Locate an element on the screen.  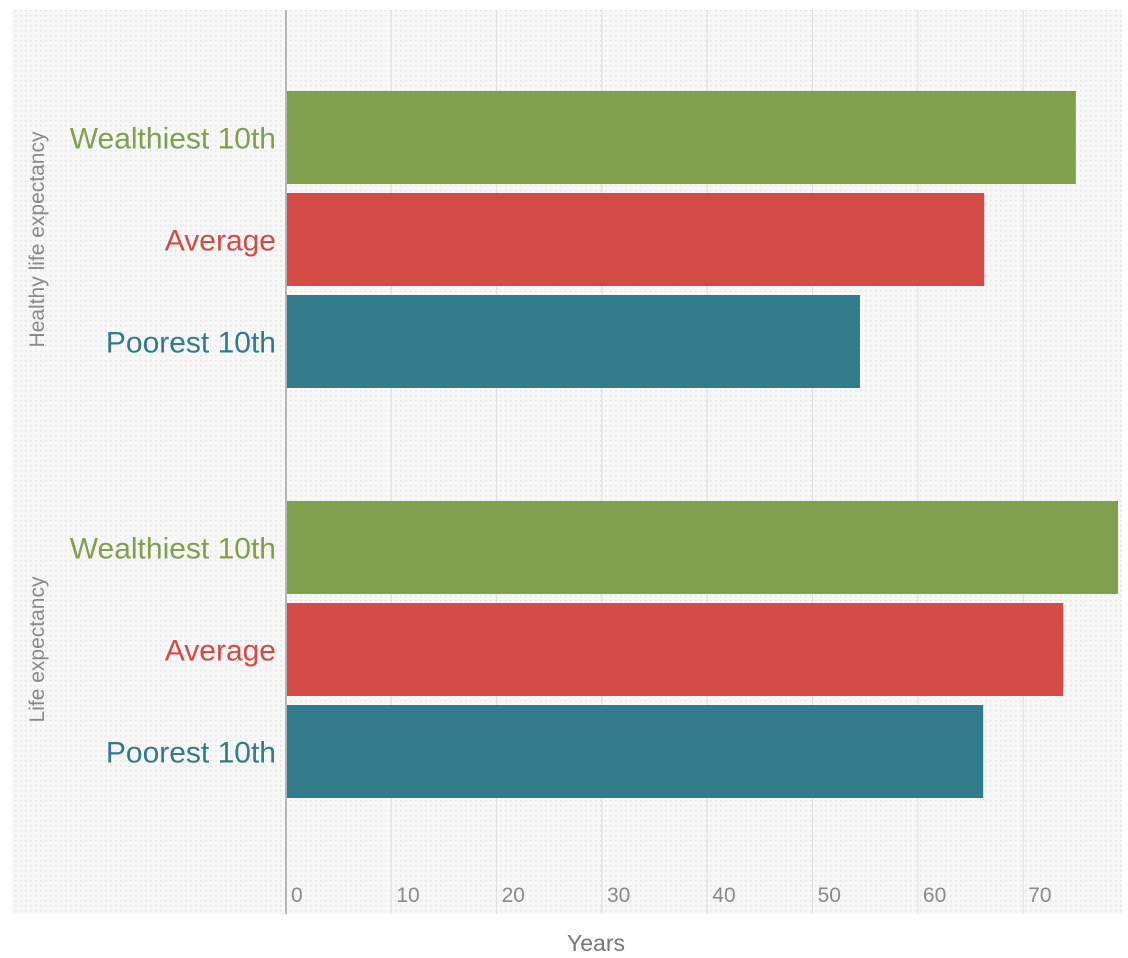
x-tick-label: 0 is located at coordinates (297, 895).